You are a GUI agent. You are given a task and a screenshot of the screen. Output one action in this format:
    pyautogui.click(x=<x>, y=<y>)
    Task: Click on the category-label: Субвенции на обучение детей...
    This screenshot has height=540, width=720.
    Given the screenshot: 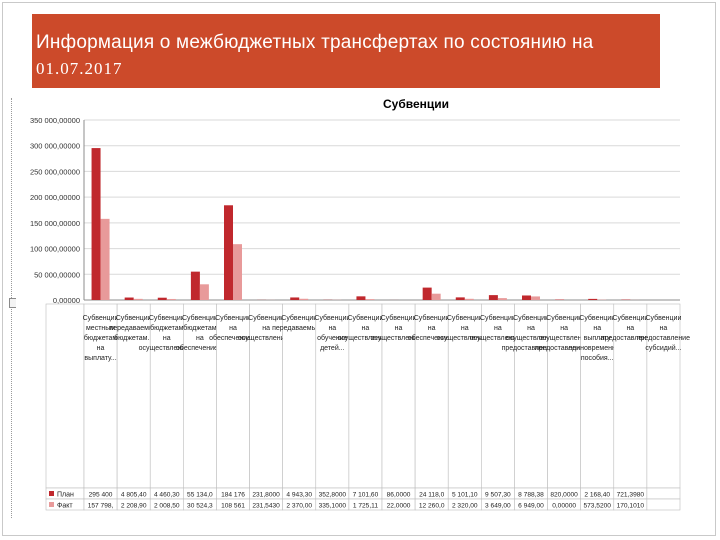 What is the action you would take?
    pyautogui.click(x=332, y=333)
    